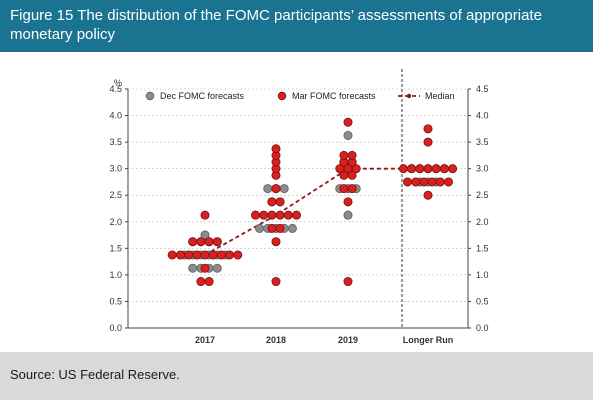 The height and width of the screenshot is (400, 593). Describe the element at coordinates (482, 169) in the screenshot. I see `y-tick-label-right: 3.0` at that location.